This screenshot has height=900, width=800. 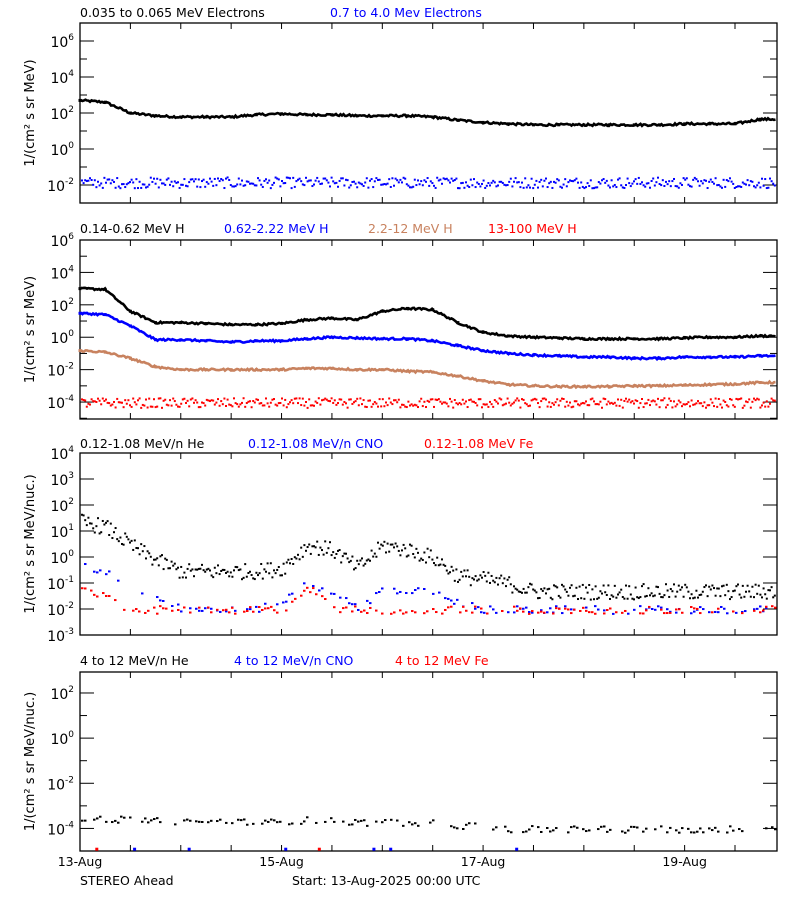 What do you see at coordinates (56, 611) in the screenshot?
I see `y-tick-label-base: 10` at bounding box center [56, 611].